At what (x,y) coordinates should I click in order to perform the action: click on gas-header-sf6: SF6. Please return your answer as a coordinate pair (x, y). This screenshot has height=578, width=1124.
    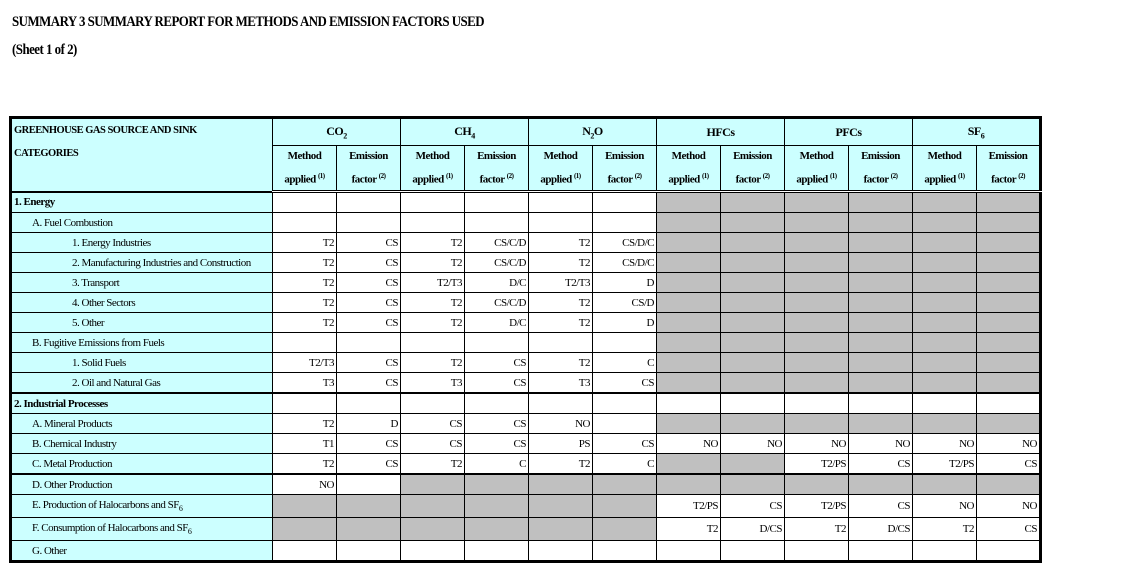
    Looking at the image, I should click on (976, 131).